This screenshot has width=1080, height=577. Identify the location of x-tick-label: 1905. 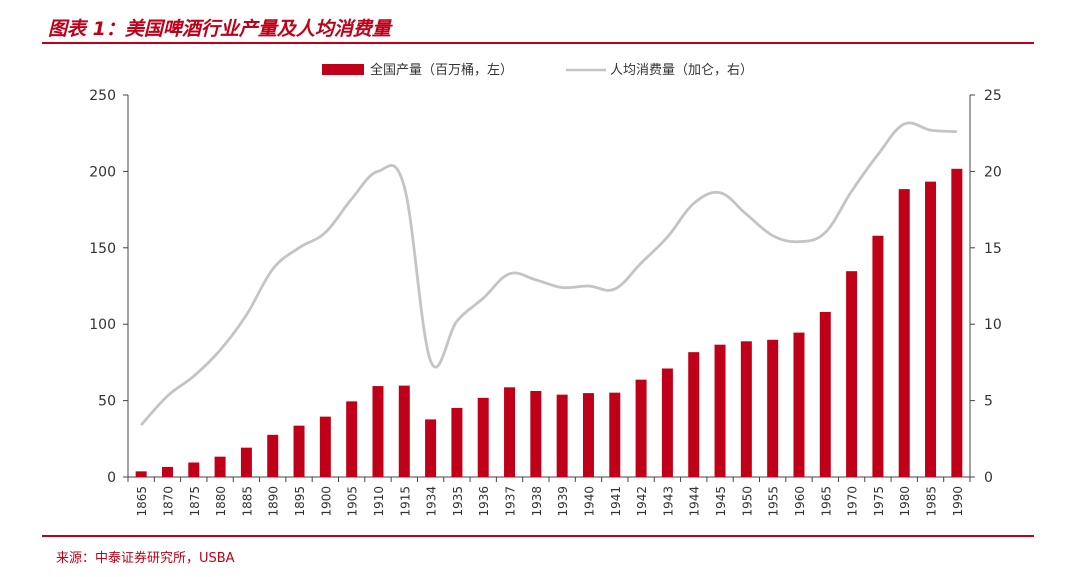
(353, 501).